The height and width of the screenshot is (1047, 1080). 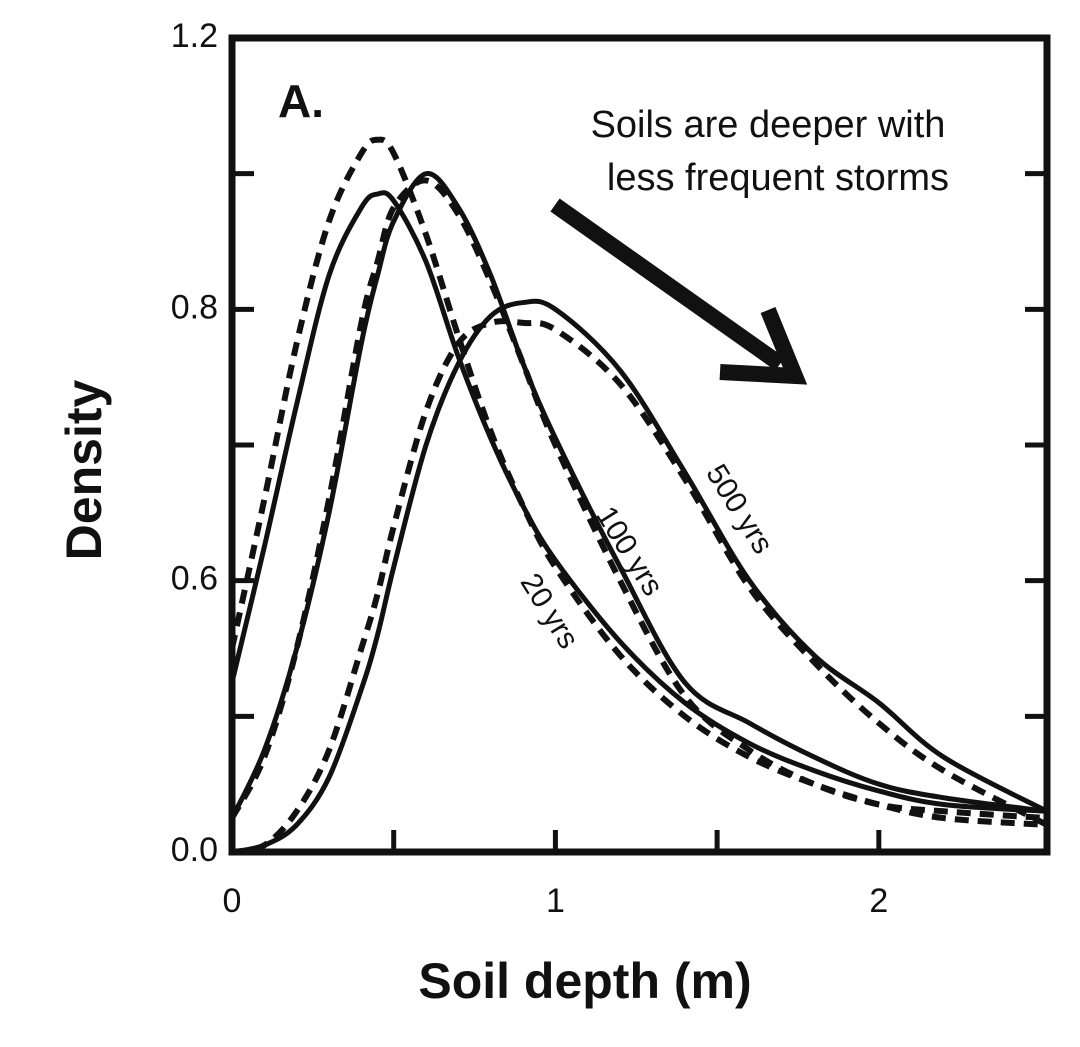 I want to click on curve-label: 500 yrs, so click(x=739, y=509).